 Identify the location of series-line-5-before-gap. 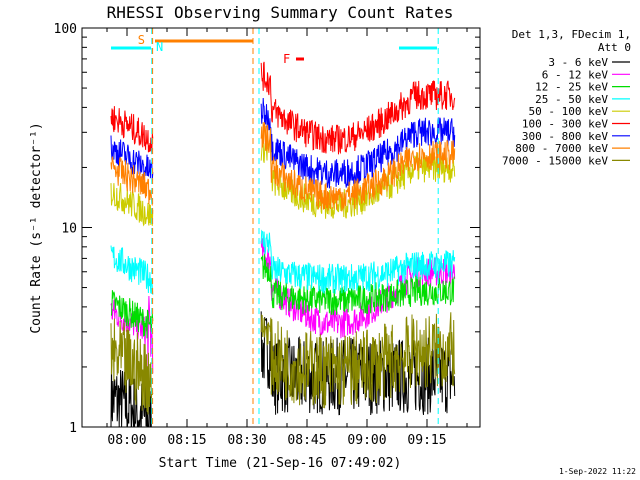
(132, 130).